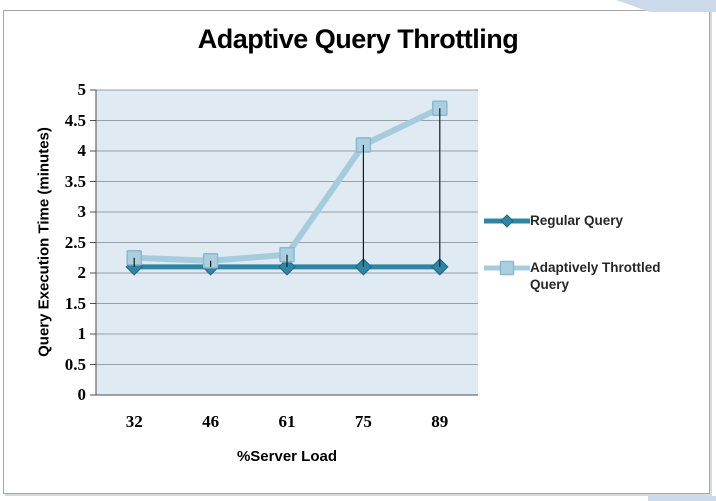 This screenshot has height=501, width=716. Describe the element at coordinates (287, 421) in the screenshot. I see `x-tick-label: 61` at that location.